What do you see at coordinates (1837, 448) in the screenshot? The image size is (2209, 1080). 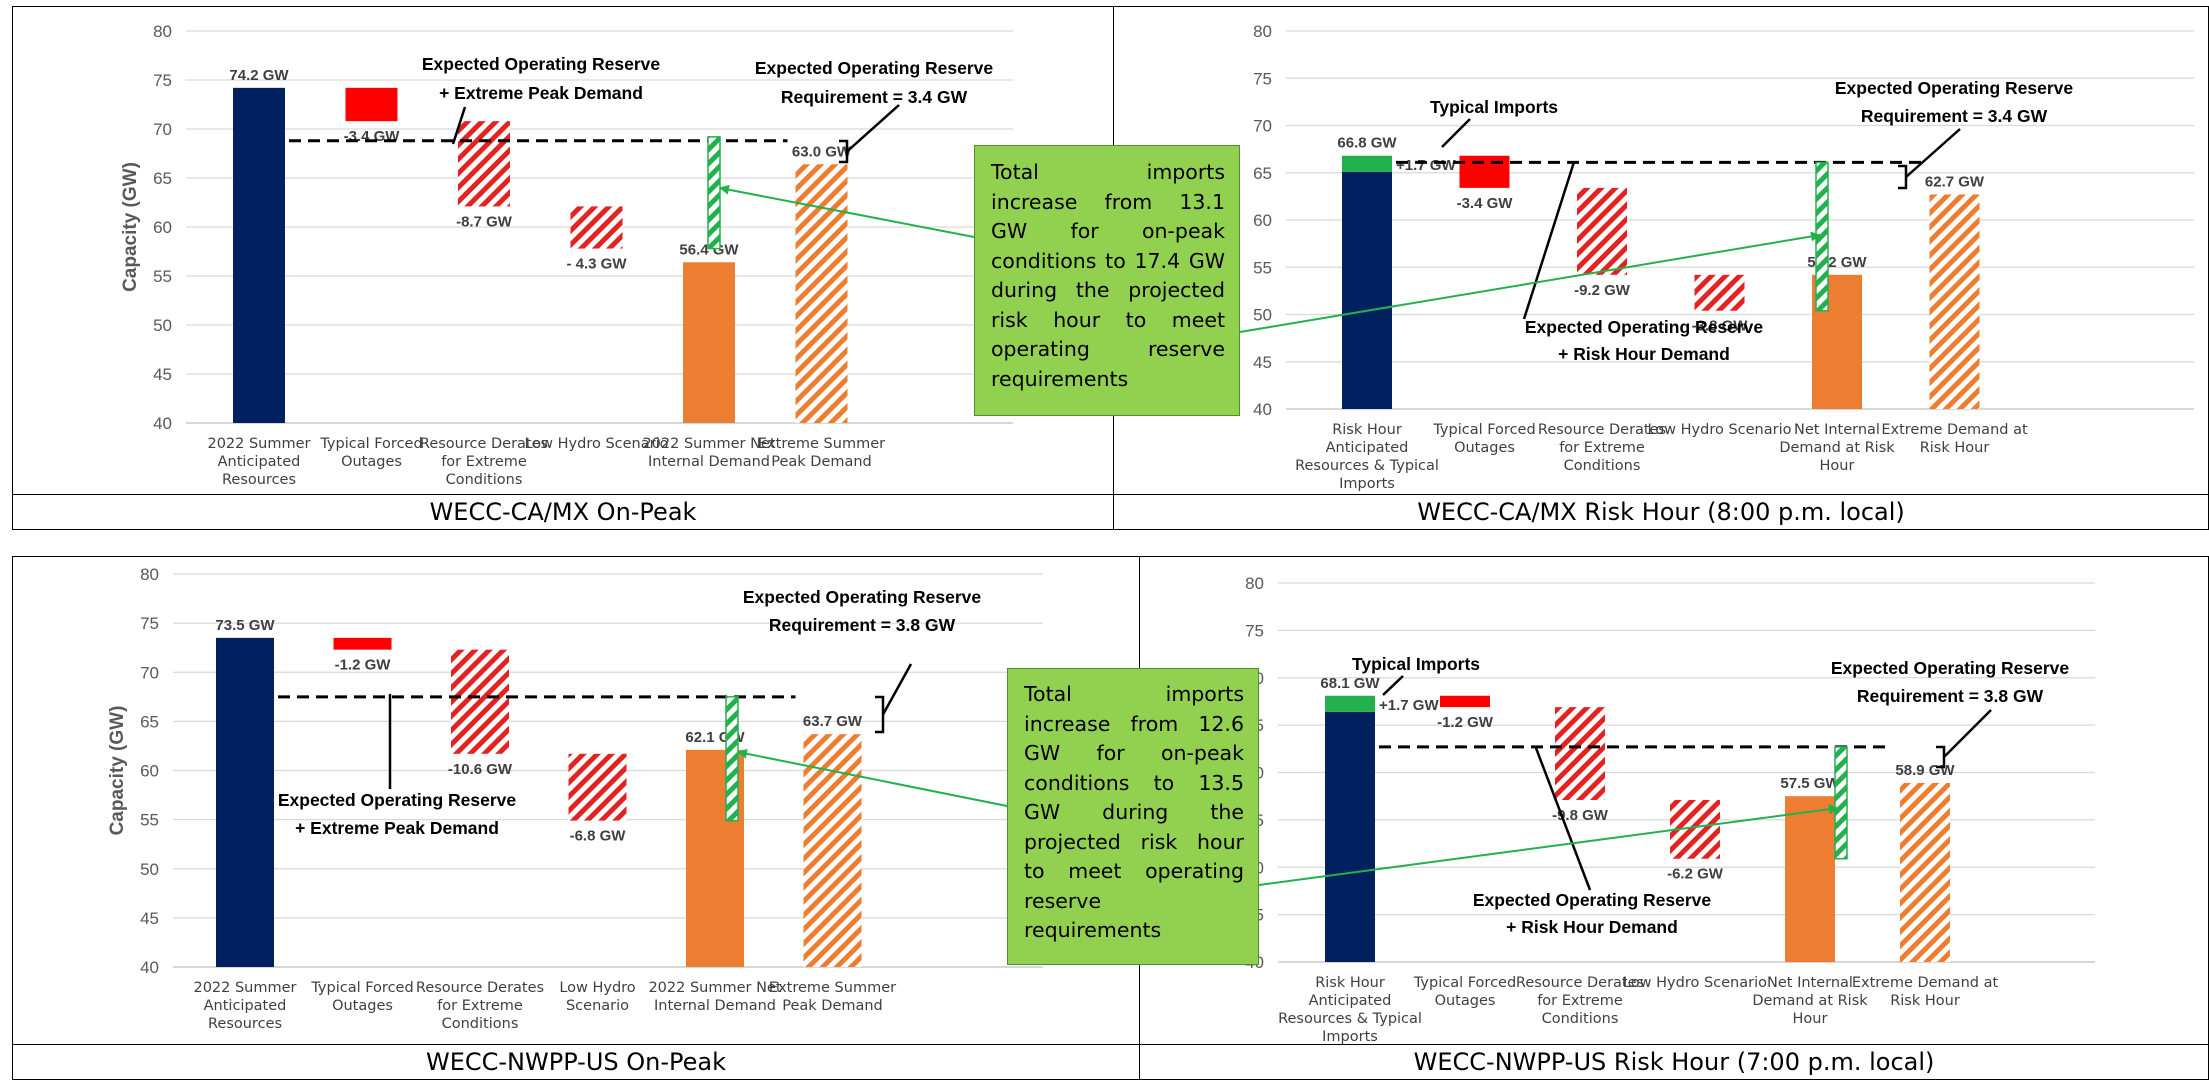 I see `x-category-label: Demand at Risk` at bounding box center [1837, 448].